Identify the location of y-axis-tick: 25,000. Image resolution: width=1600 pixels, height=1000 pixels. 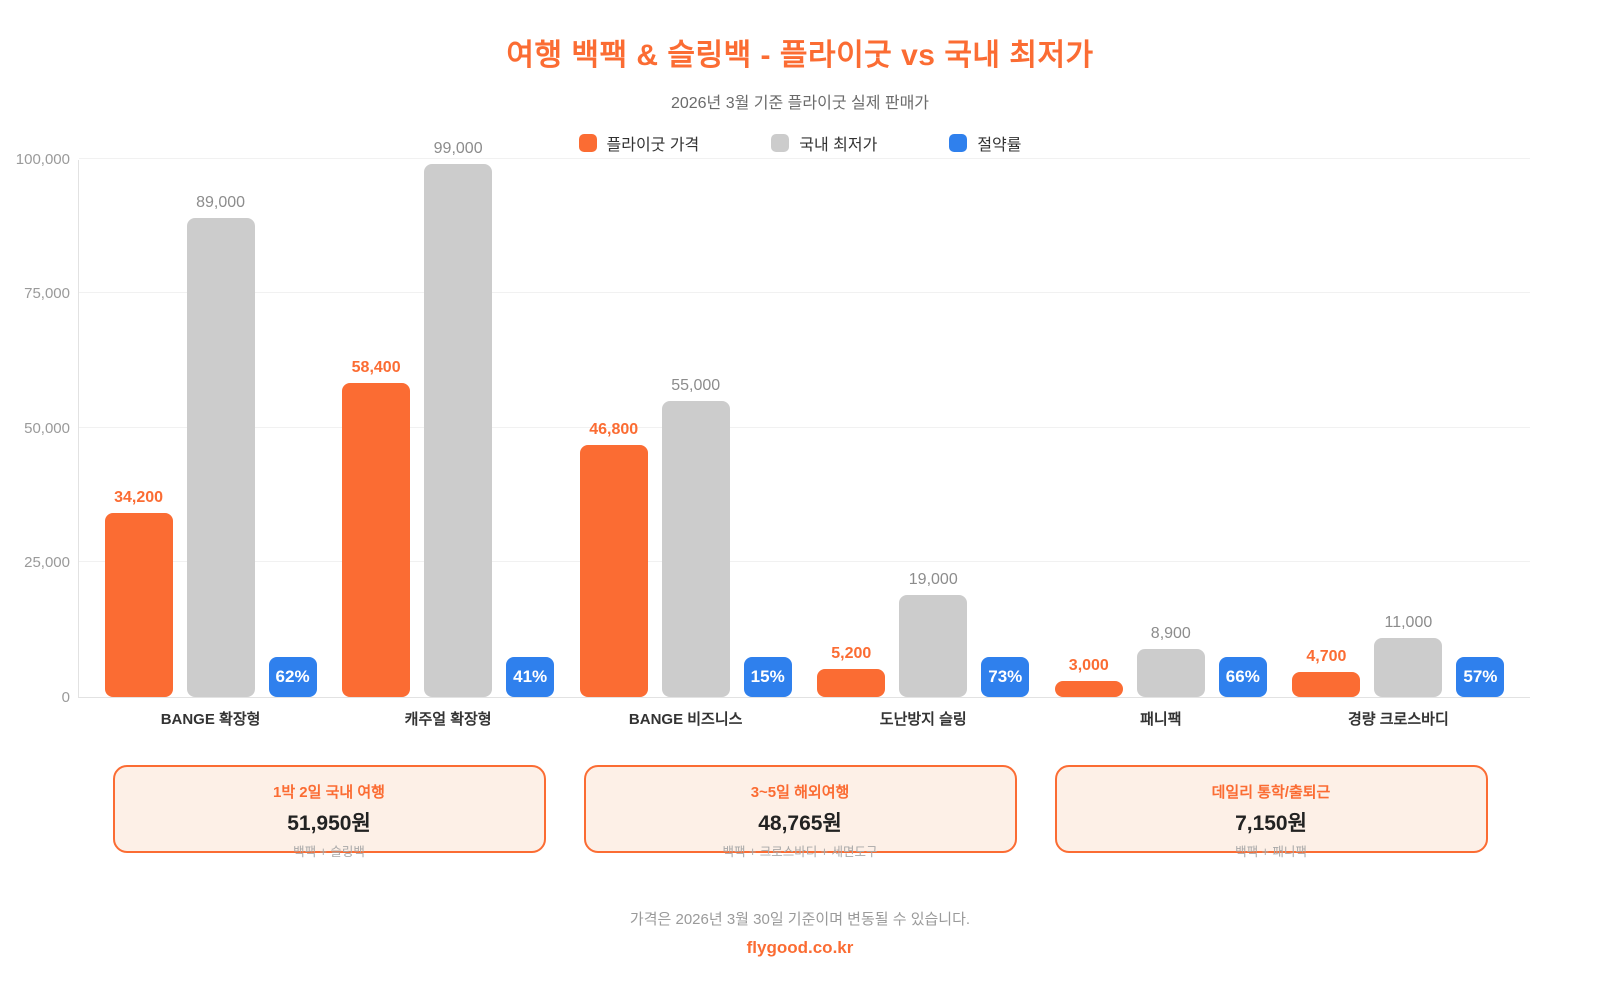
(47, 562).